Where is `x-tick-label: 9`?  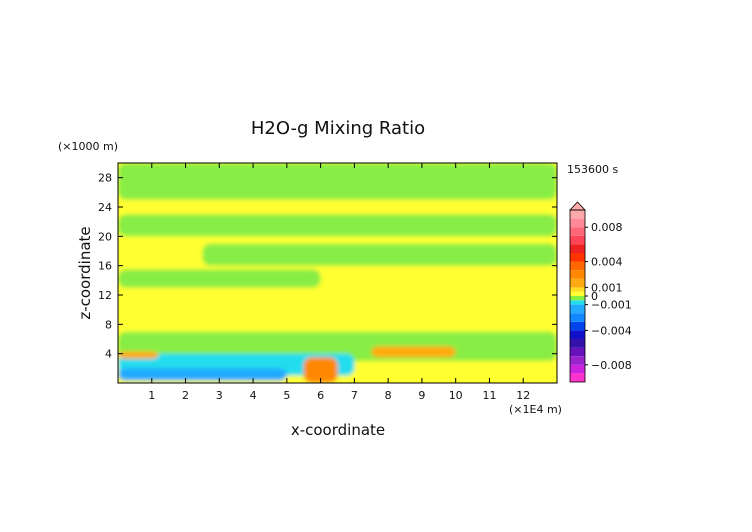
x-tick-label: 9 is located at coordinates (421, 395).